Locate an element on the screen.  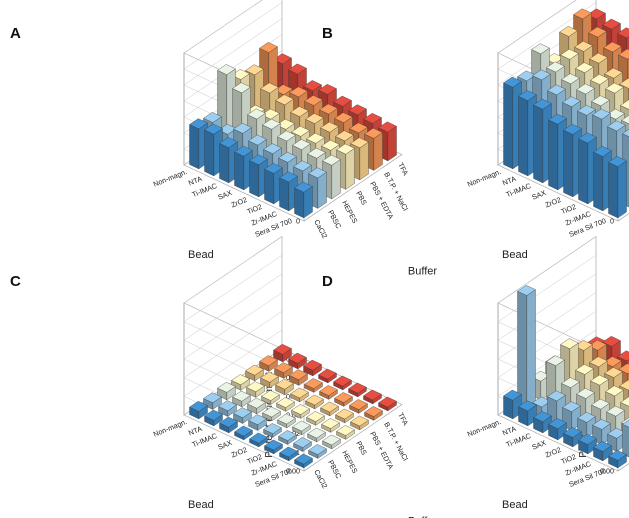
bar-Non-magn.-B.T.P. + NaCl is located at coordinates (268, 363).